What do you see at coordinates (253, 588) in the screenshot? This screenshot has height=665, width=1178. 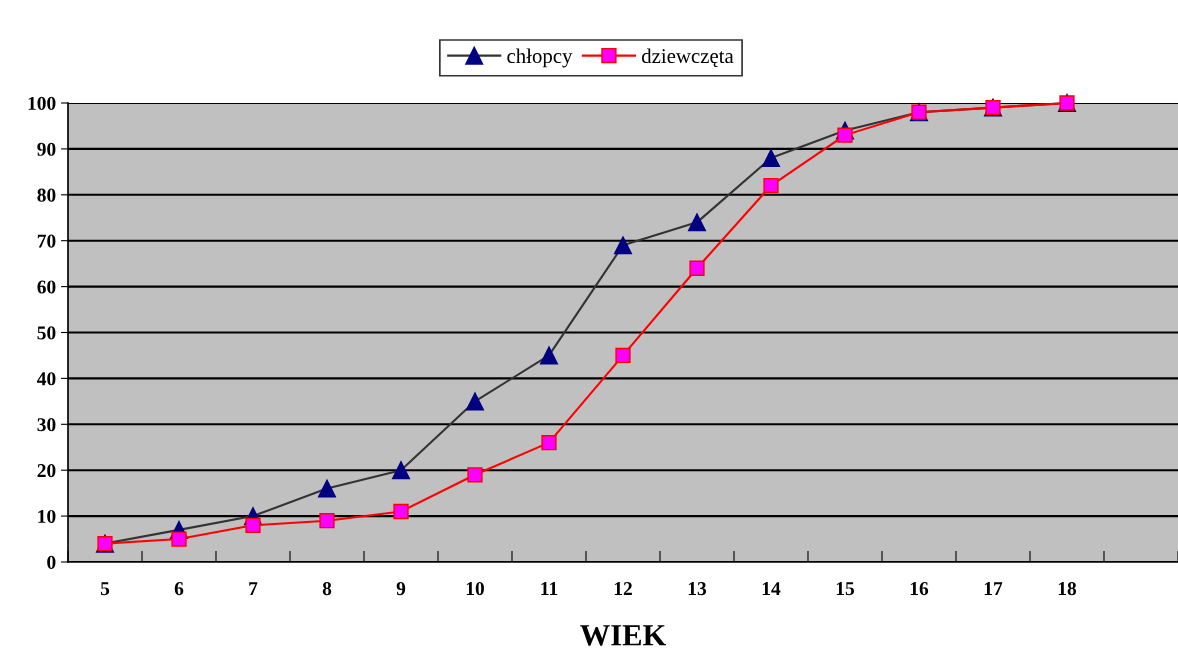 I see `x-tick-label: 7` at bounding box center [253, 588].